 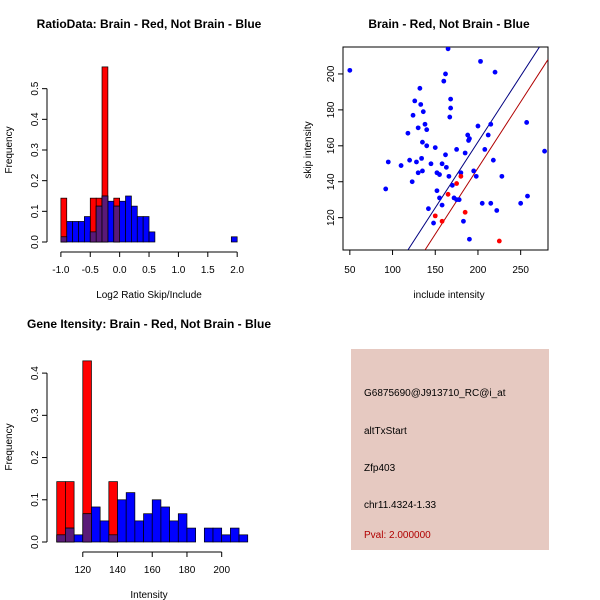 What do you see at coordinates (221, 570) in the screenshot?
I see `x-tick-label: 200` at bounding box center [221, 570].